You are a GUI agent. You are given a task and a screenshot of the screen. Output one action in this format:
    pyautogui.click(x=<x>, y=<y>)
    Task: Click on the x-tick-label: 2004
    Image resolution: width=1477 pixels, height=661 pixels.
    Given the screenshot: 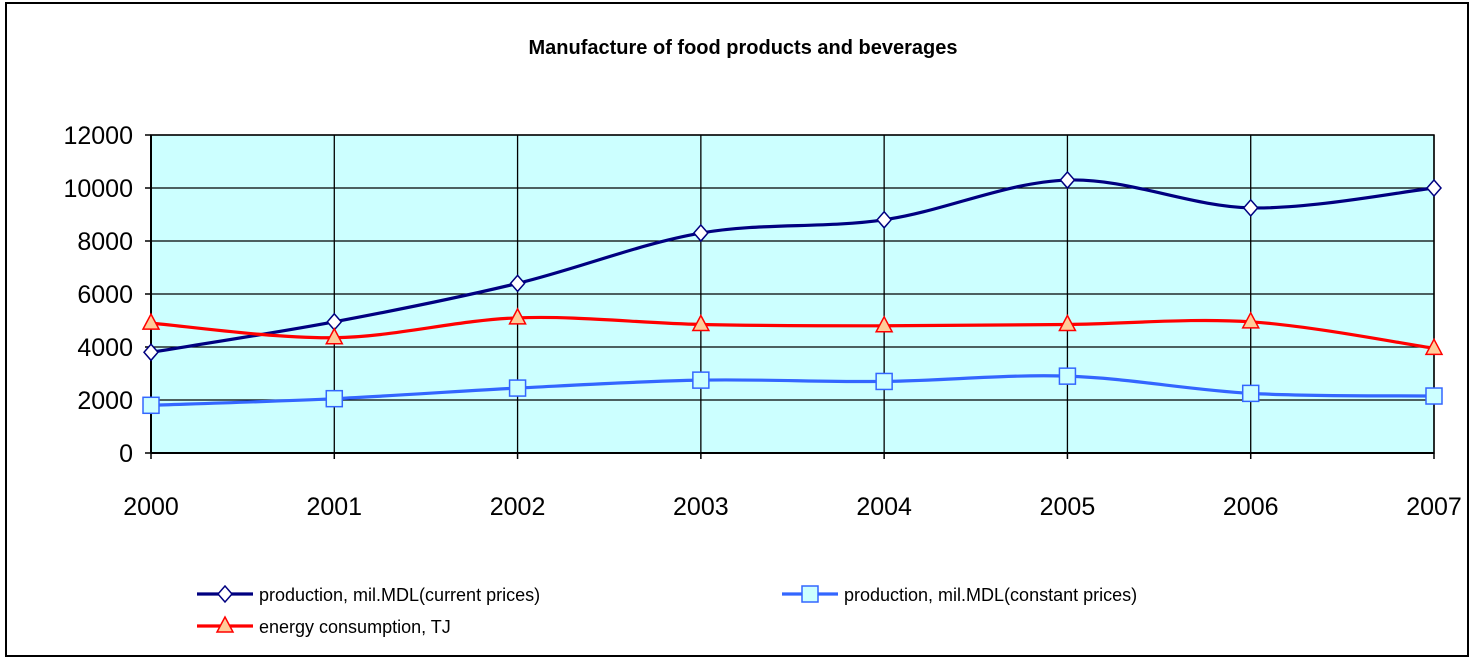 What is the action you would take?
    pyautogui.click(x=884, y=507)
    